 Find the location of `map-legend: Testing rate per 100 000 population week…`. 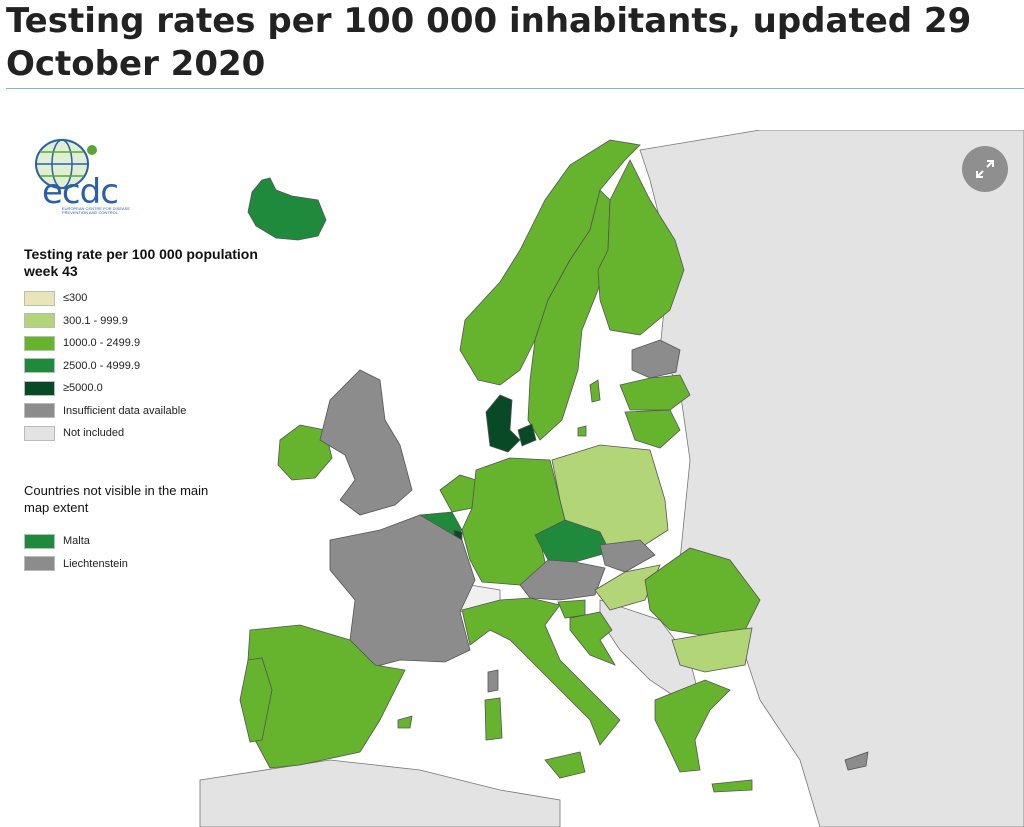

map-legend: Testing rate per 100 000 population week… is located at coordinates (174, 345).